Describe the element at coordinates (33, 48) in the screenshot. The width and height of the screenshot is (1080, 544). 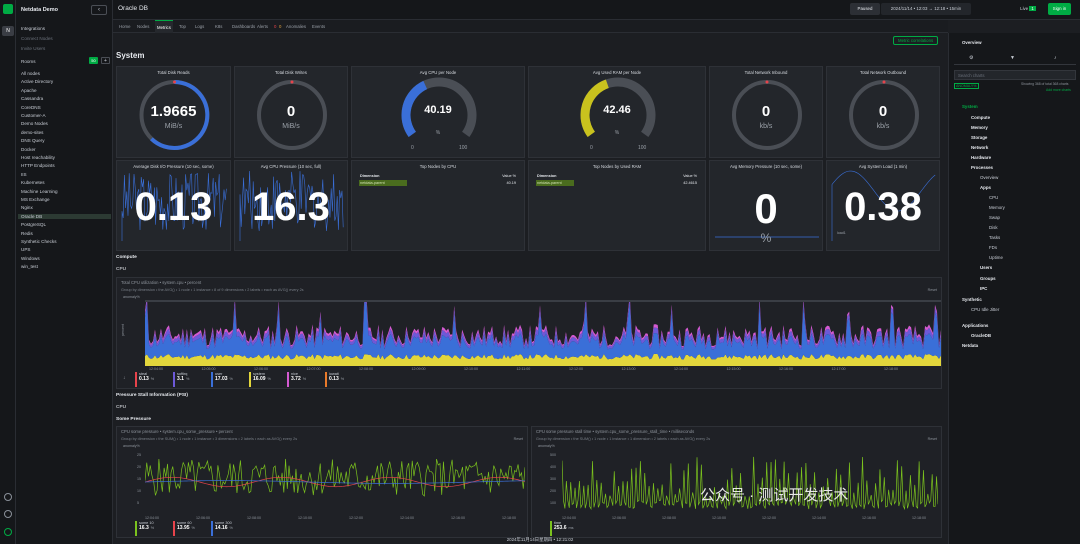
I see `sidebar-item-invite-users: Invite Users` at that location.